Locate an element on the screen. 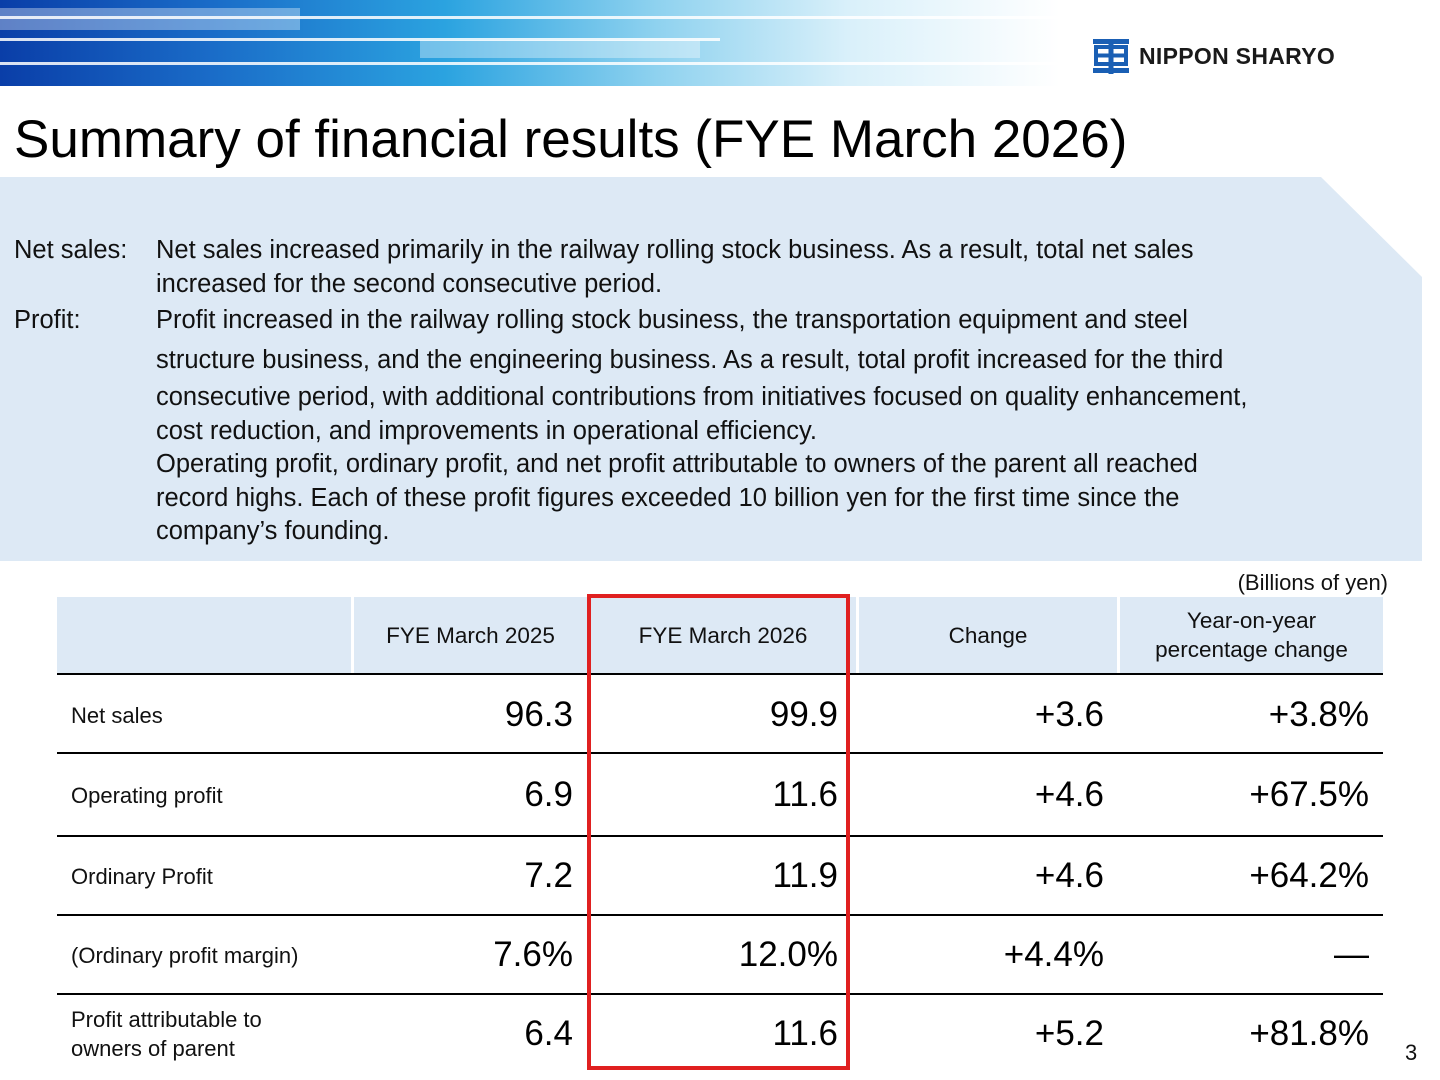 The height and width of the screenshot is (1080, 1440). header-yoy-line: Year-on-year is located at coordinates (1251, 620).